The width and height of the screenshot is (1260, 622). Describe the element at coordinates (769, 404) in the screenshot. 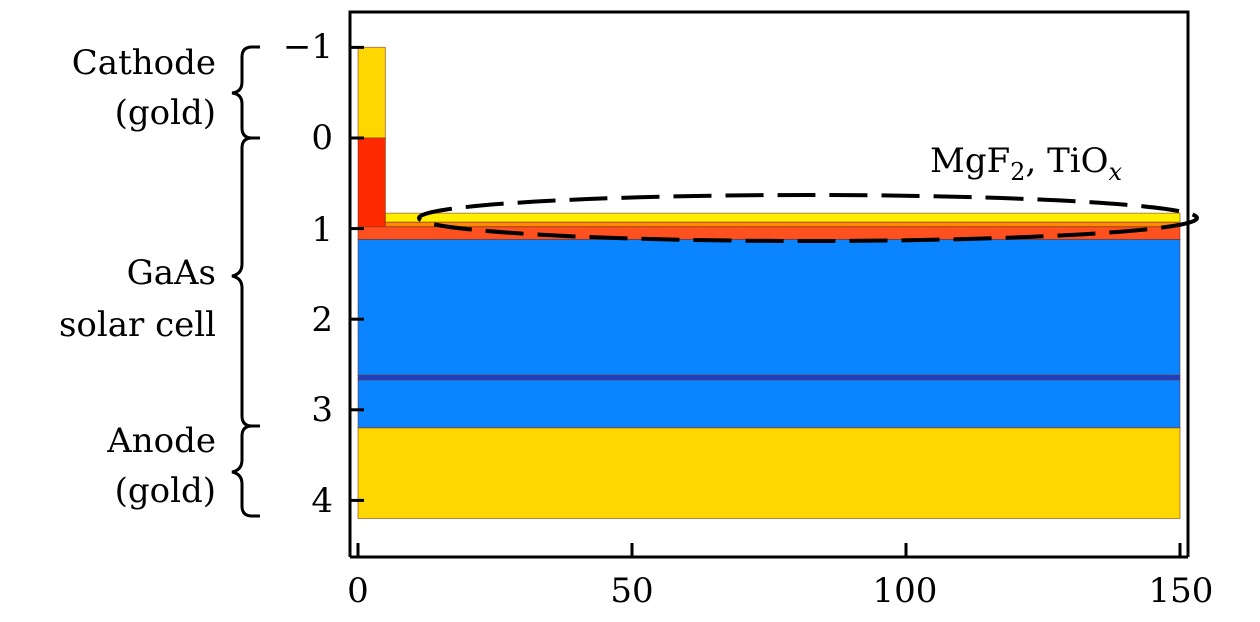

I see `layer-gaas-lower` at that location.